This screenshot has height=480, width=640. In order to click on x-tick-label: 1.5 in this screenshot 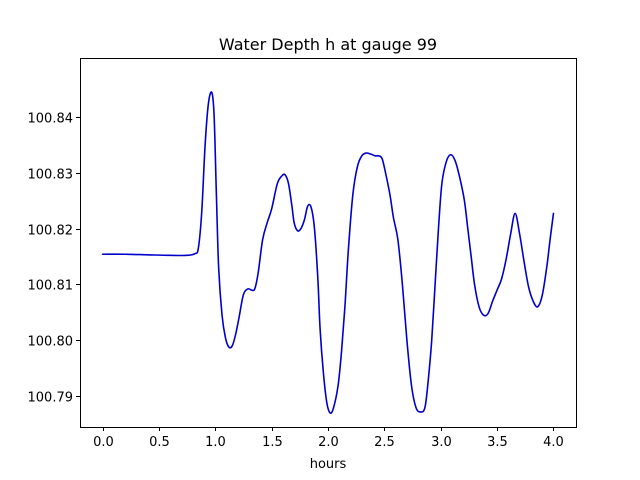, I will do `click(272, 442)`.